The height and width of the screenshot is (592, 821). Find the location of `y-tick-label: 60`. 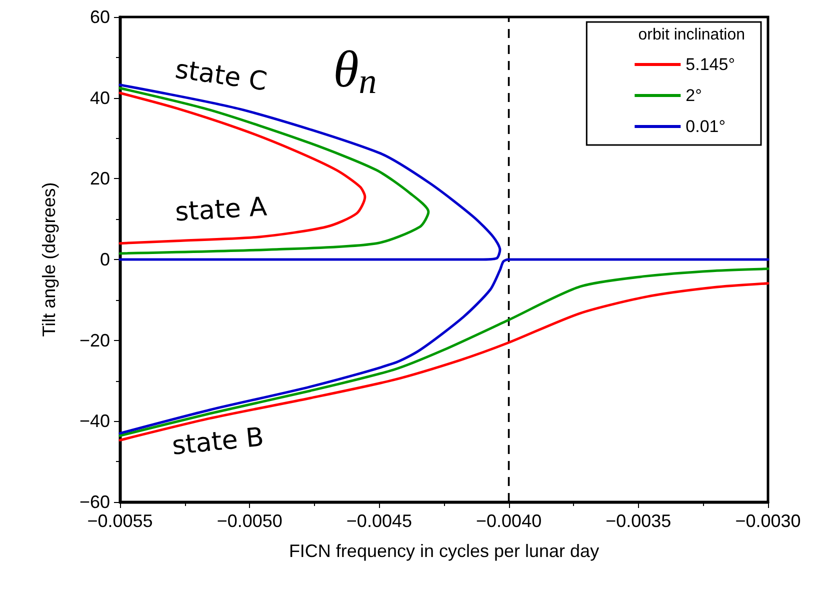

y-tick-label: 60 is located at coordinates (100, 17).